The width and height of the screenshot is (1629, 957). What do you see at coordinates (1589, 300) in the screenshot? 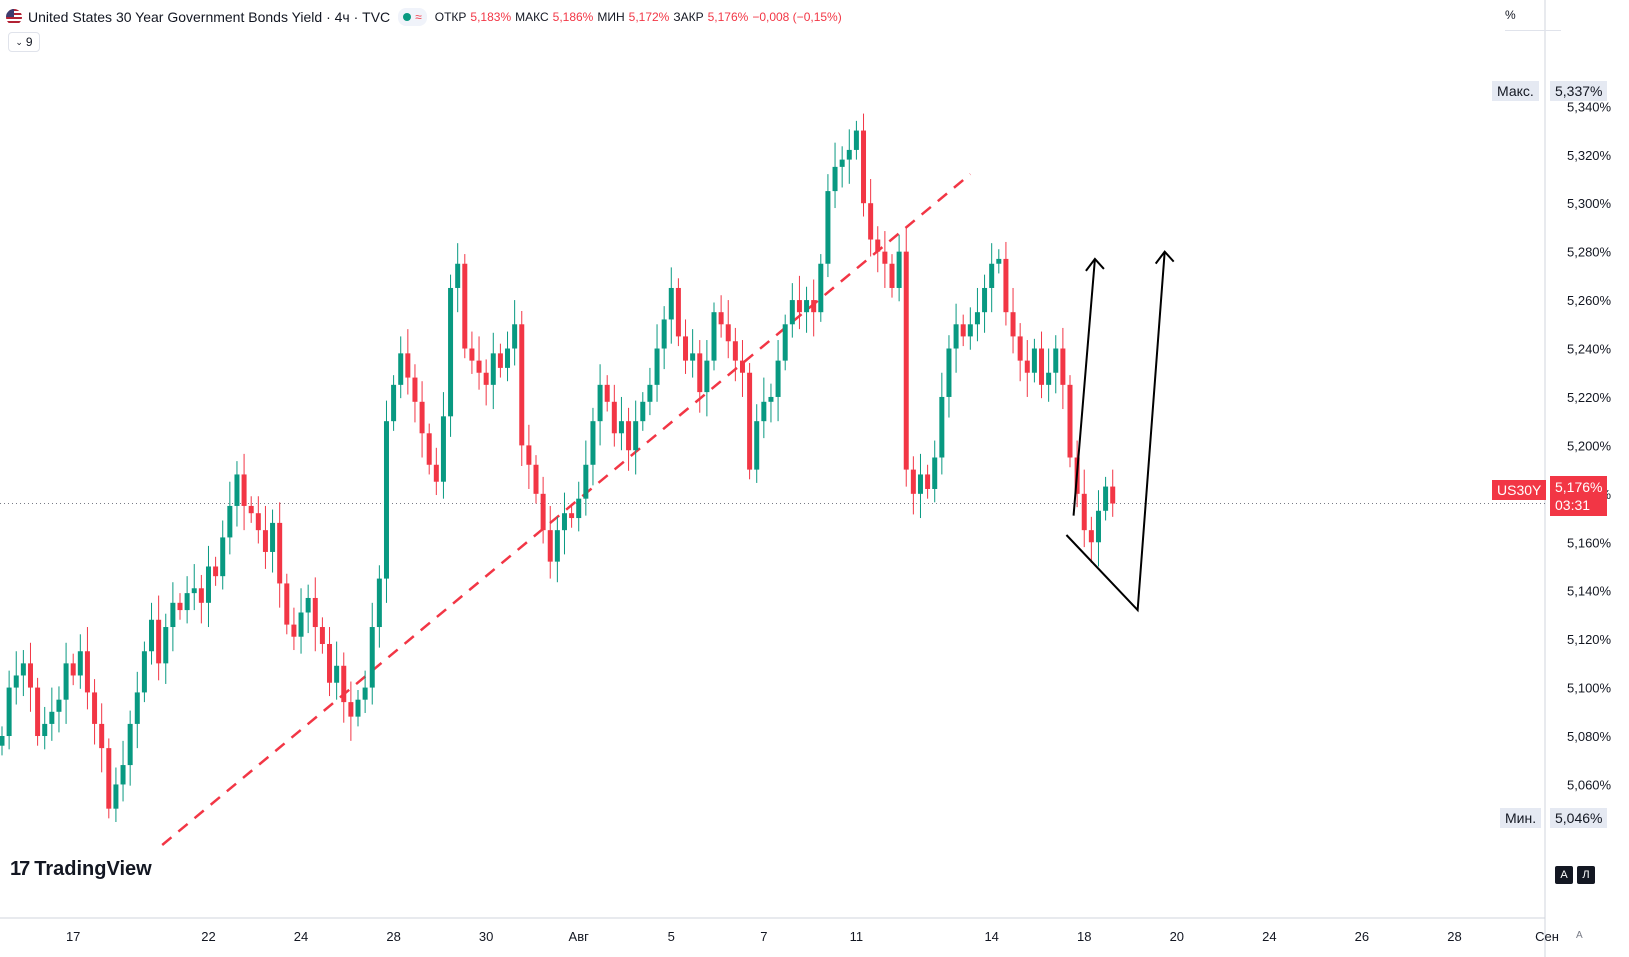
I see `price-tick-label: 5,260%` at bounding box center [1589, 300].